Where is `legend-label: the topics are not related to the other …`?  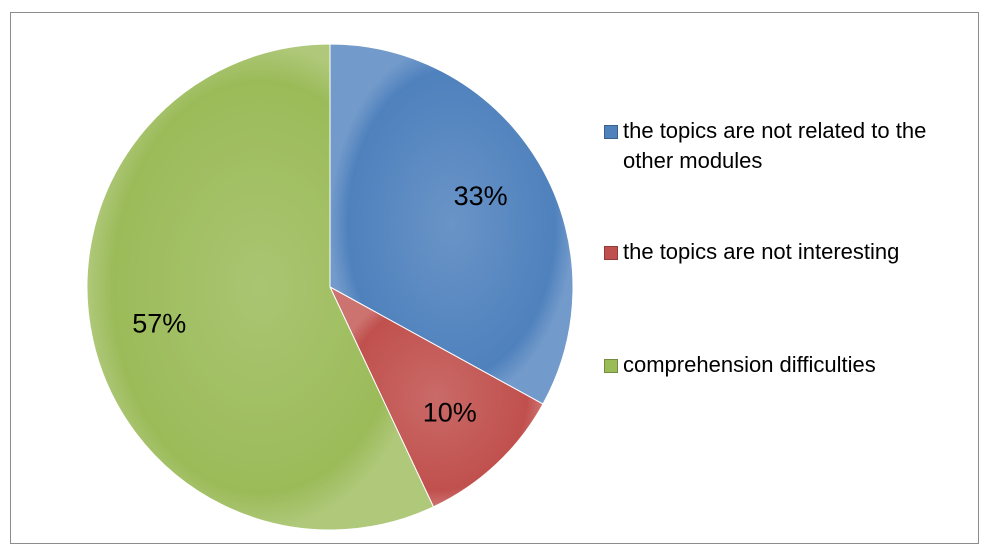 legend-label: the topics are not related to the other … is located at coordinates (775, 145).